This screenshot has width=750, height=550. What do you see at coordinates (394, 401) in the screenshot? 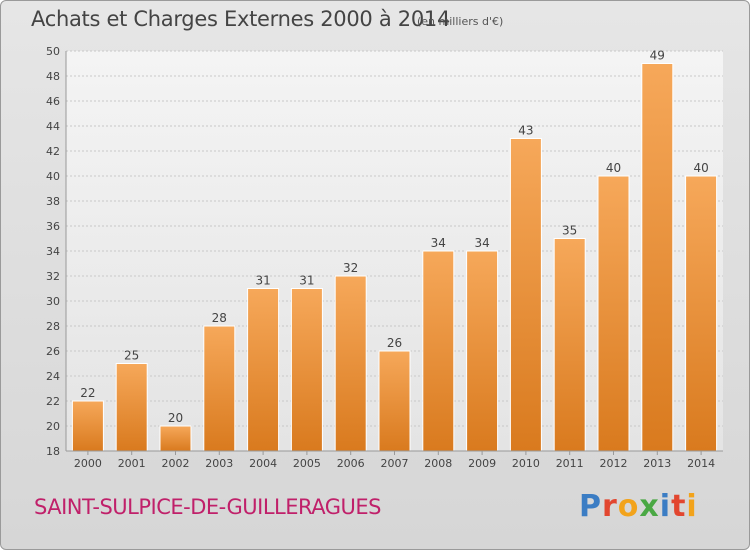
I see `bar-2007` at bounding box center [394, 401].